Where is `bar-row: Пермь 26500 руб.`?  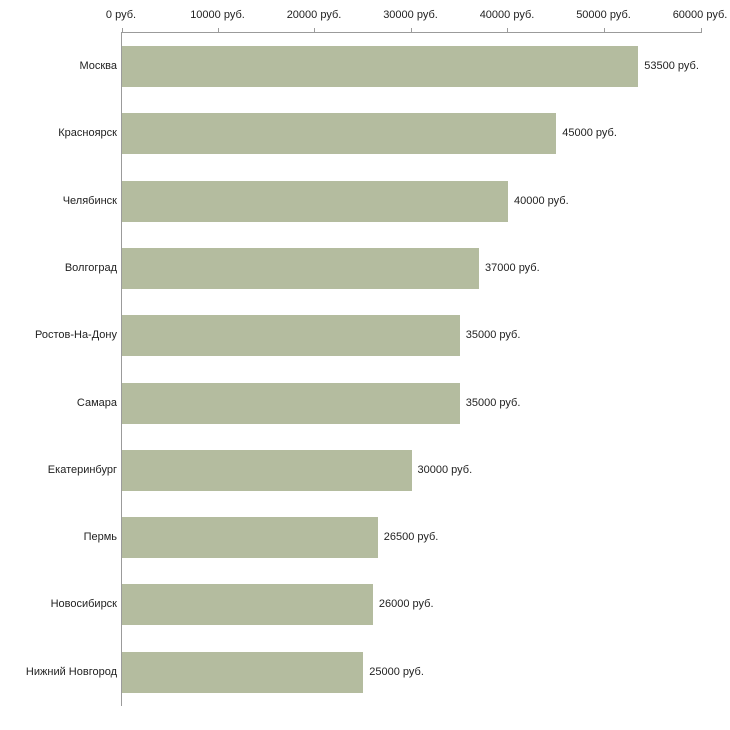 bar-row: Пермь 26500 руб. is located at coordinates (392, 537).